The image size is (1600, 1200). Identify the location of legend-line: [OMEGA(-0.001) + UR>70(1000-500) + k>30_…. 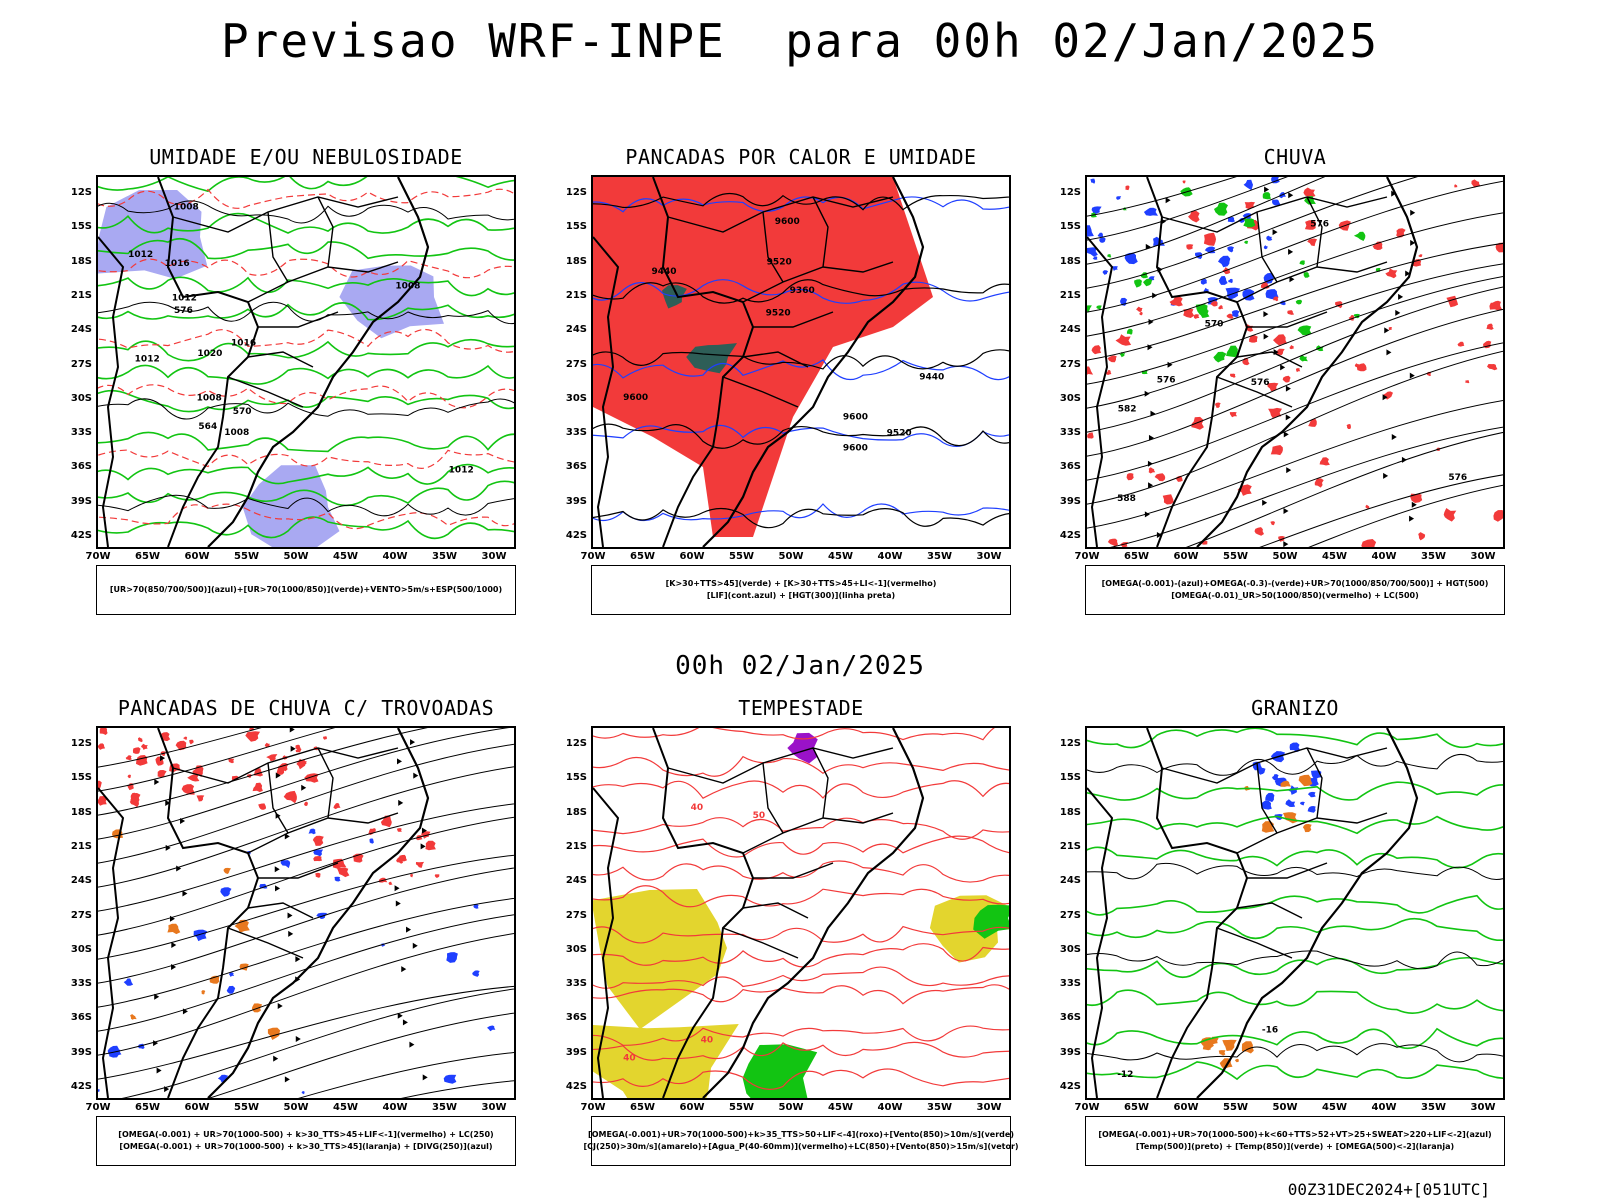
(306, 1146).